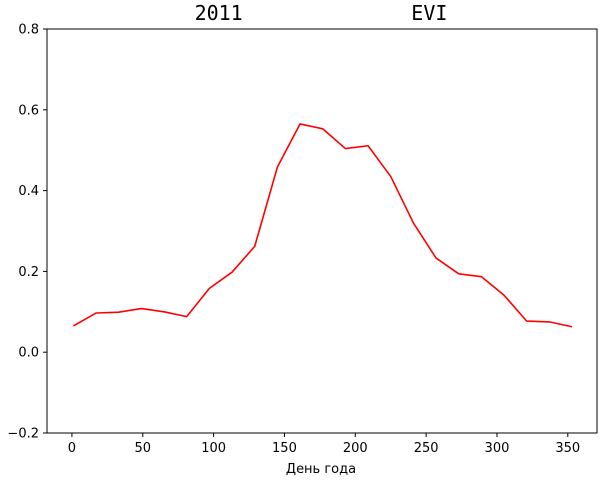  What do you see at coordinates (321, 469) in the screenshot?
I see `x-axis-label: День года` at bounding box center [321, 469].